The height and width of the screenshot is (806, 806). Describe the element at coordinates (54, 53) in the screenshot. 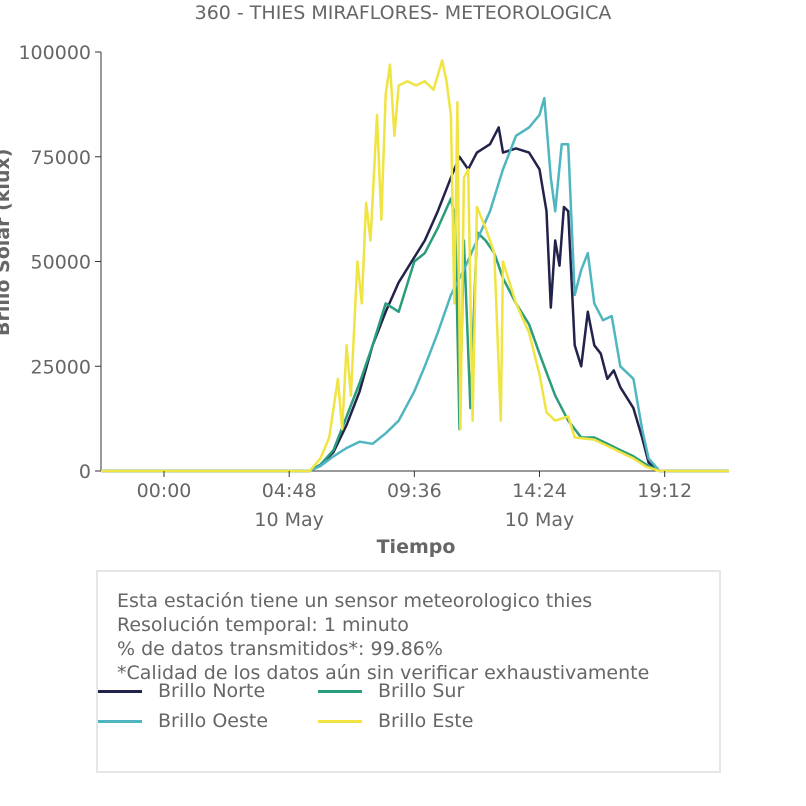

I see `y-tick-label: 100000` at that location.